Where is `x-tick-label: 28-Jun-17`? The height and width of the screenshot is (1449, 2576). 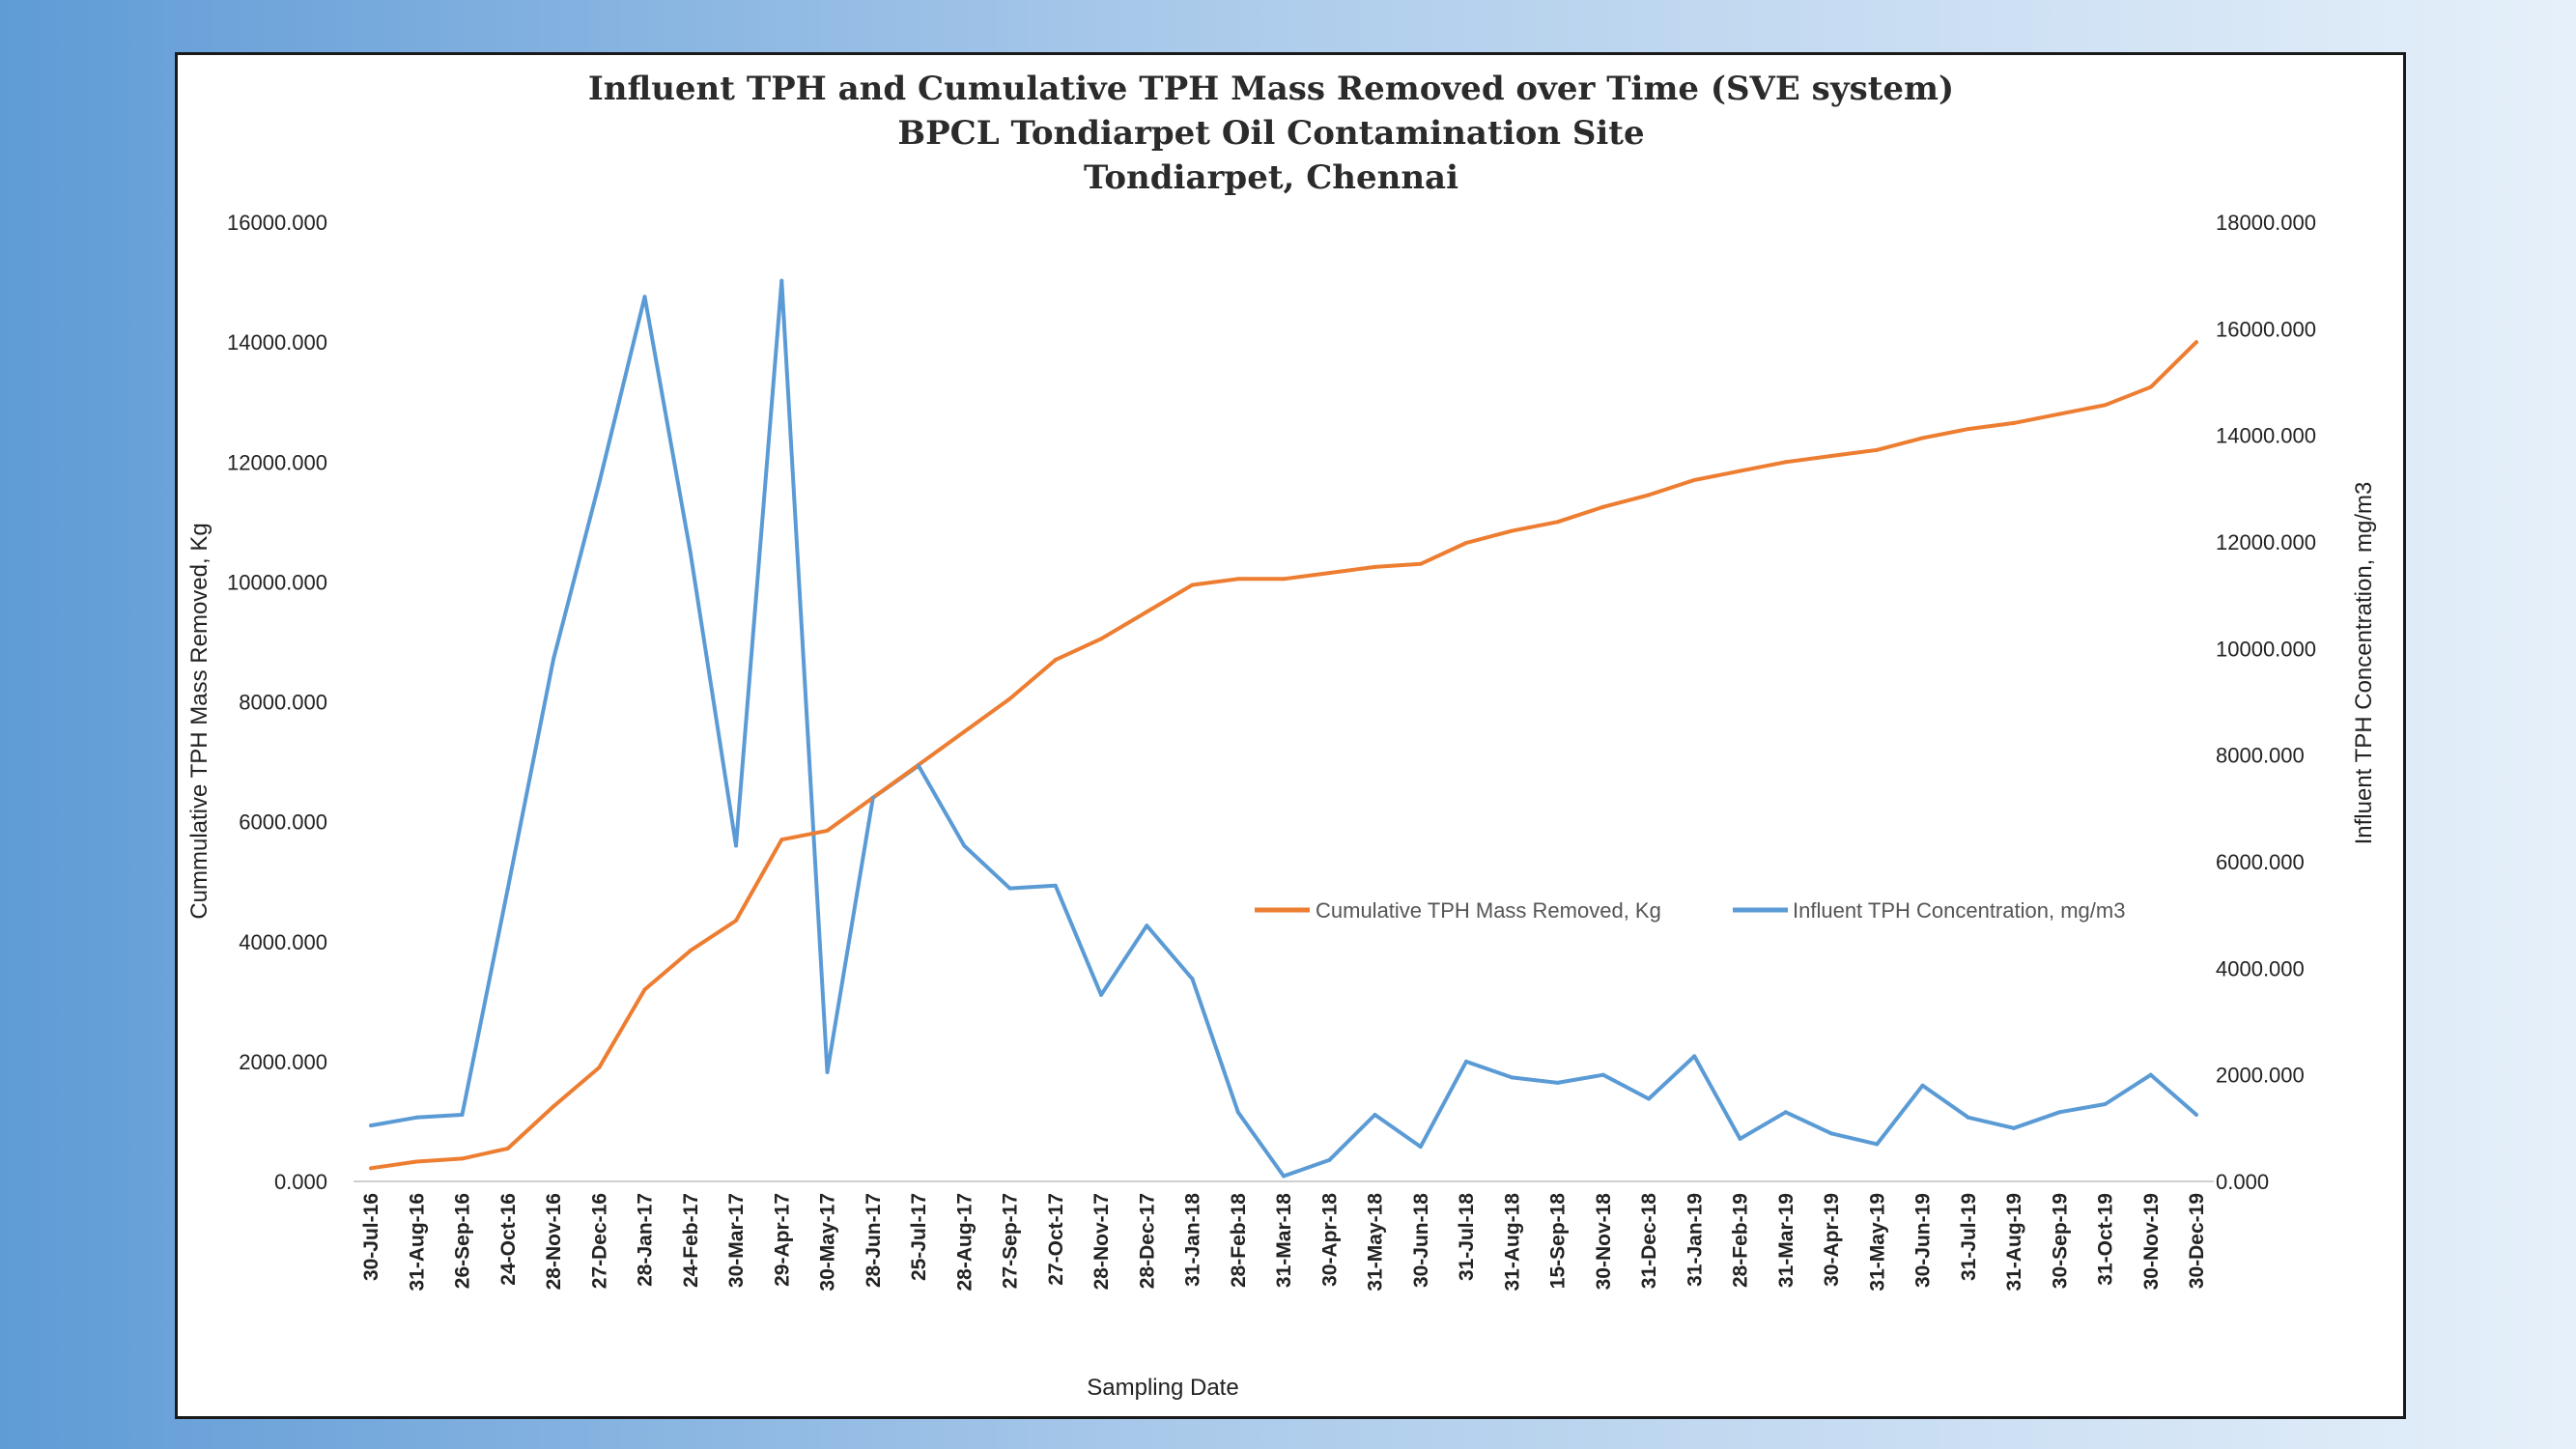 x-tick-label: 28-Jun-17 is located at coordinates (874, 1240).